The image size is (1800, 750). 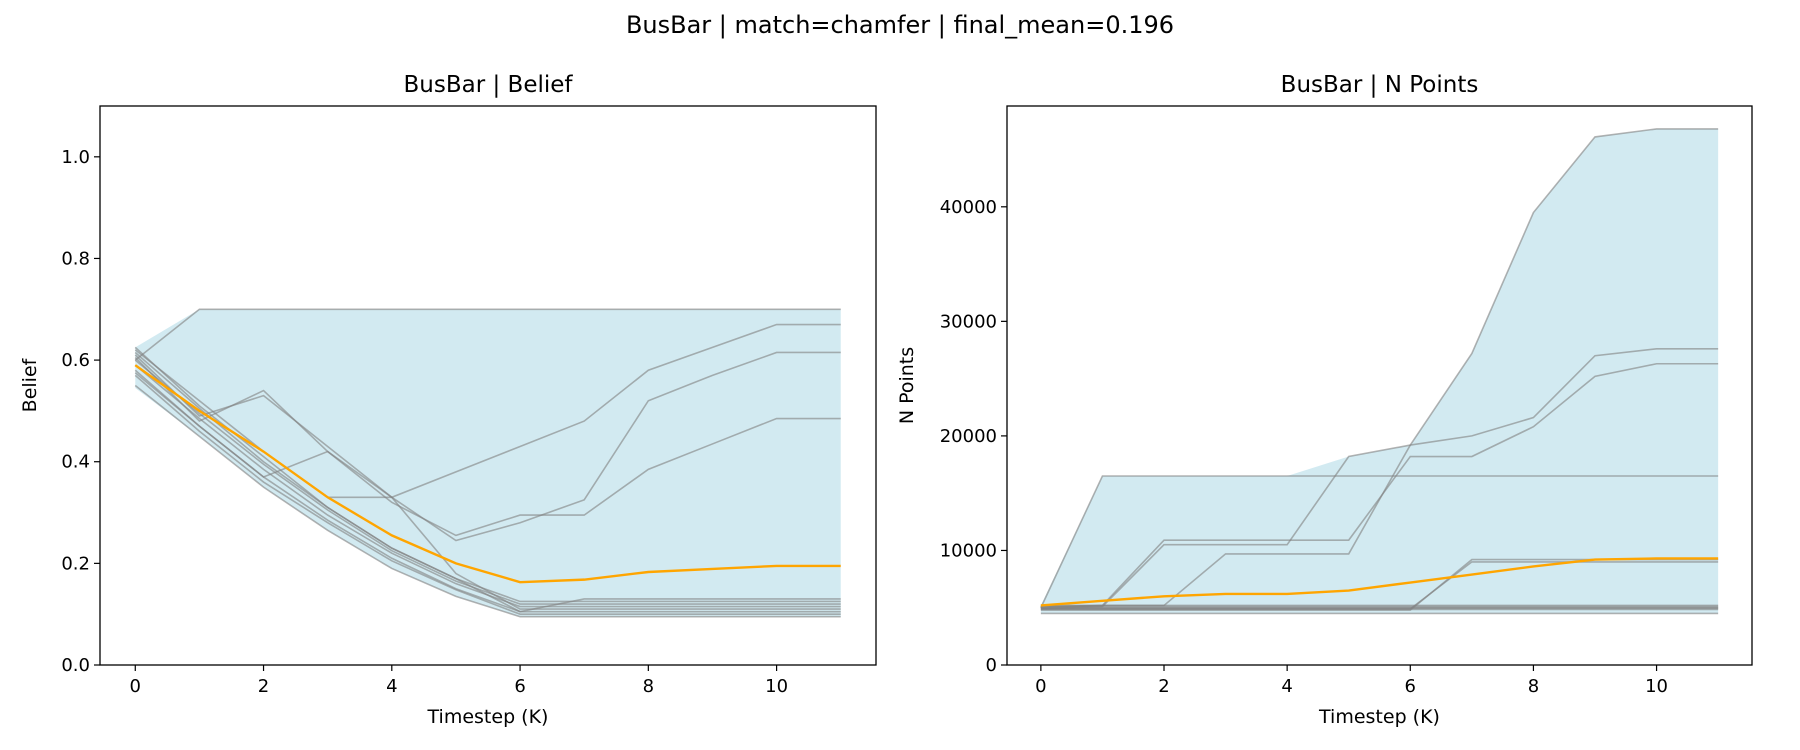 I want to click on n-points-y-axis-label: N Points, so click(x=907, y=385).